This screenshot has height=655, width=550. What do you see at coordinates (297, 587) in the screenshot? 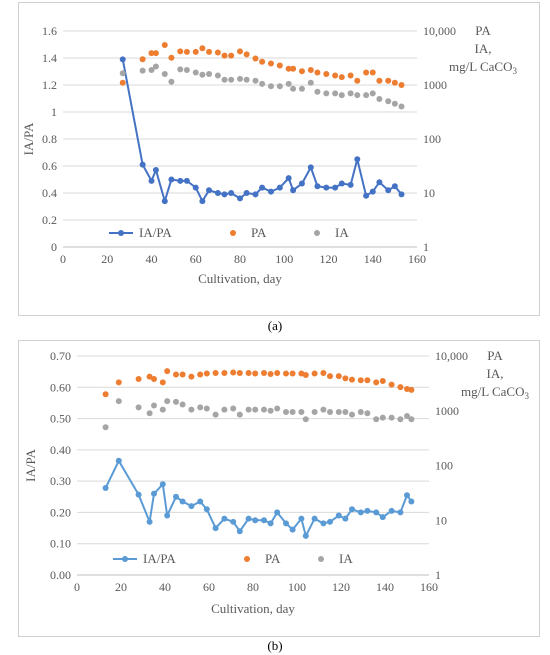
I see `x-tick-label: 100` at bounding box center [297, 587].